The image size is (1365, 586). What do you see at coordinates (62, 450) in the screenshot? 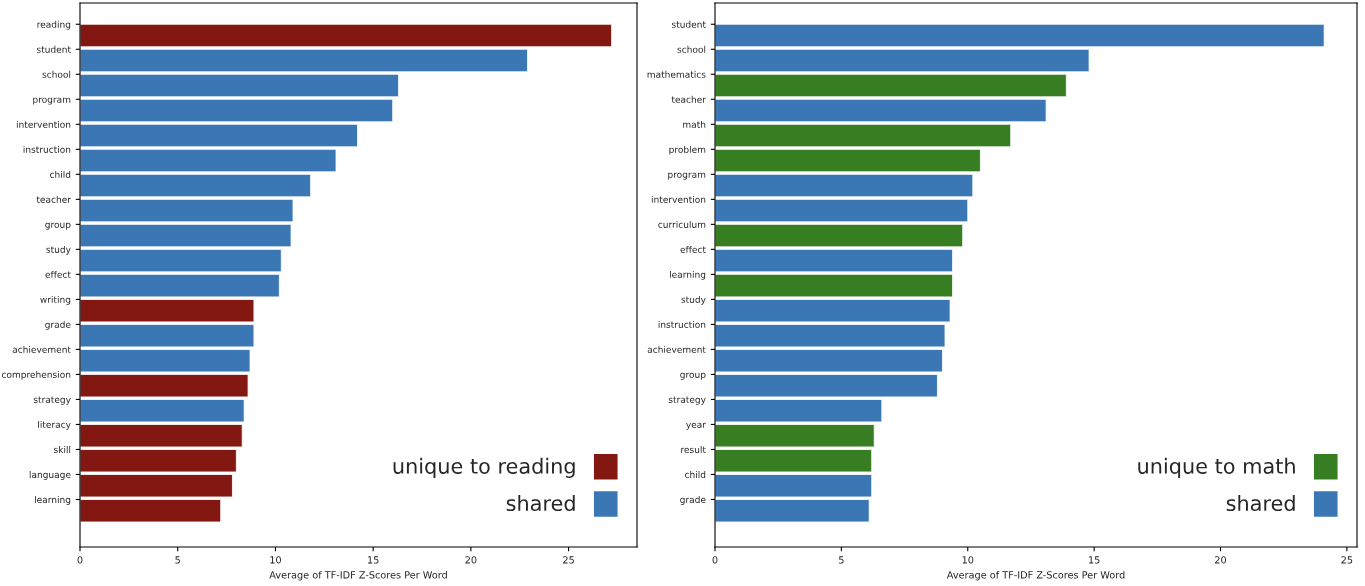
I see `y-tick-label: skill` at bounding box center [62, 450].